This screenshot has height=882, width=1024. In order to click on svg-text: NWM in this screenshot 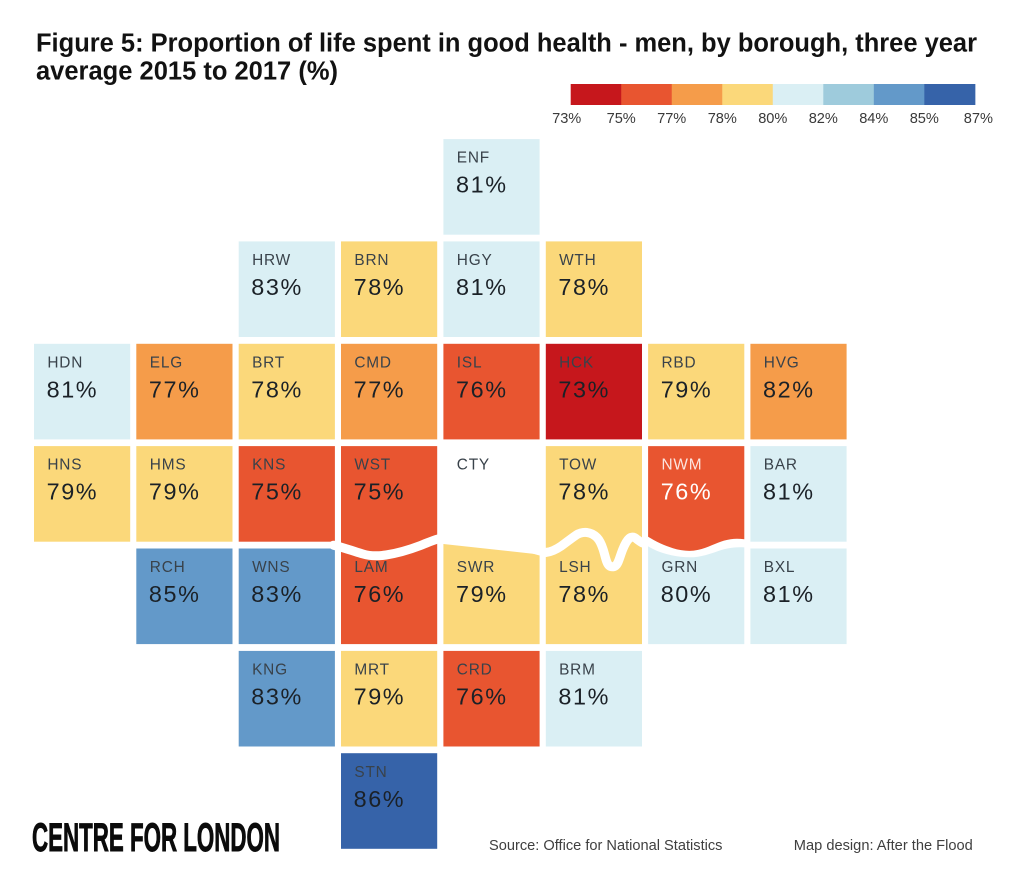, I will do `click(682, 465)`.